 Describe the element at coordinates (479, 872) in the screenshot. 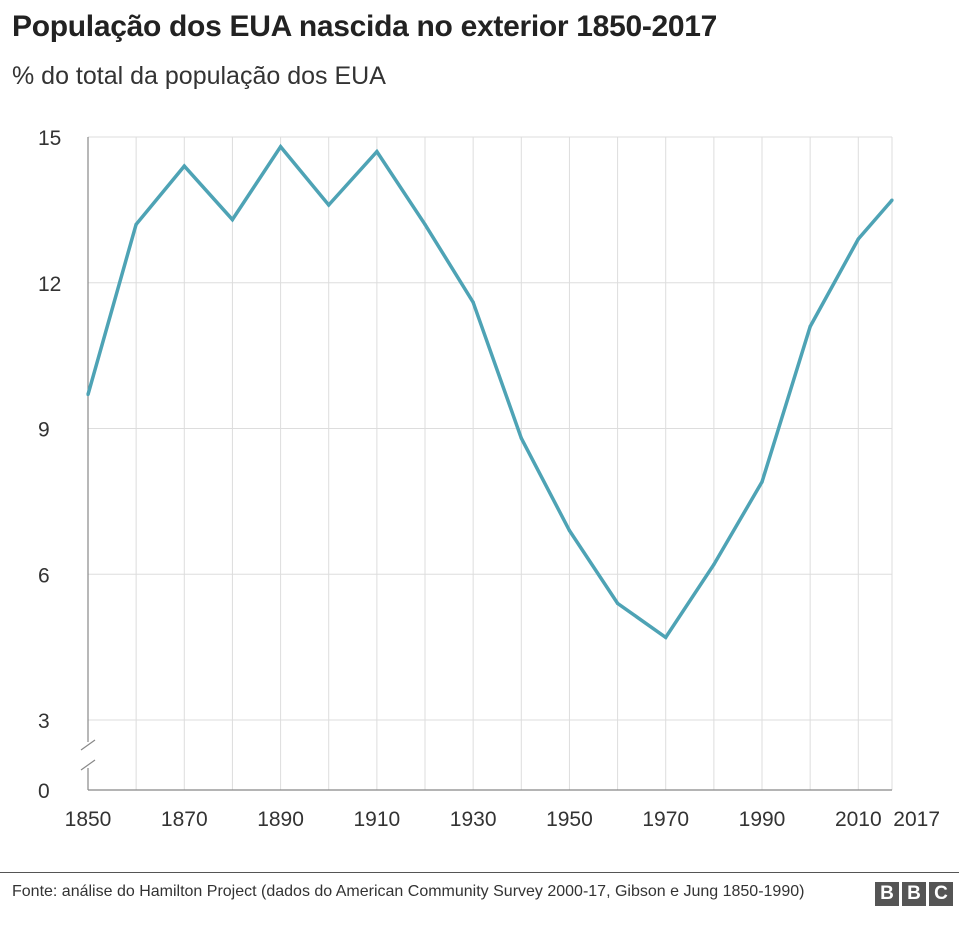

I see `footer-divider` at that location.